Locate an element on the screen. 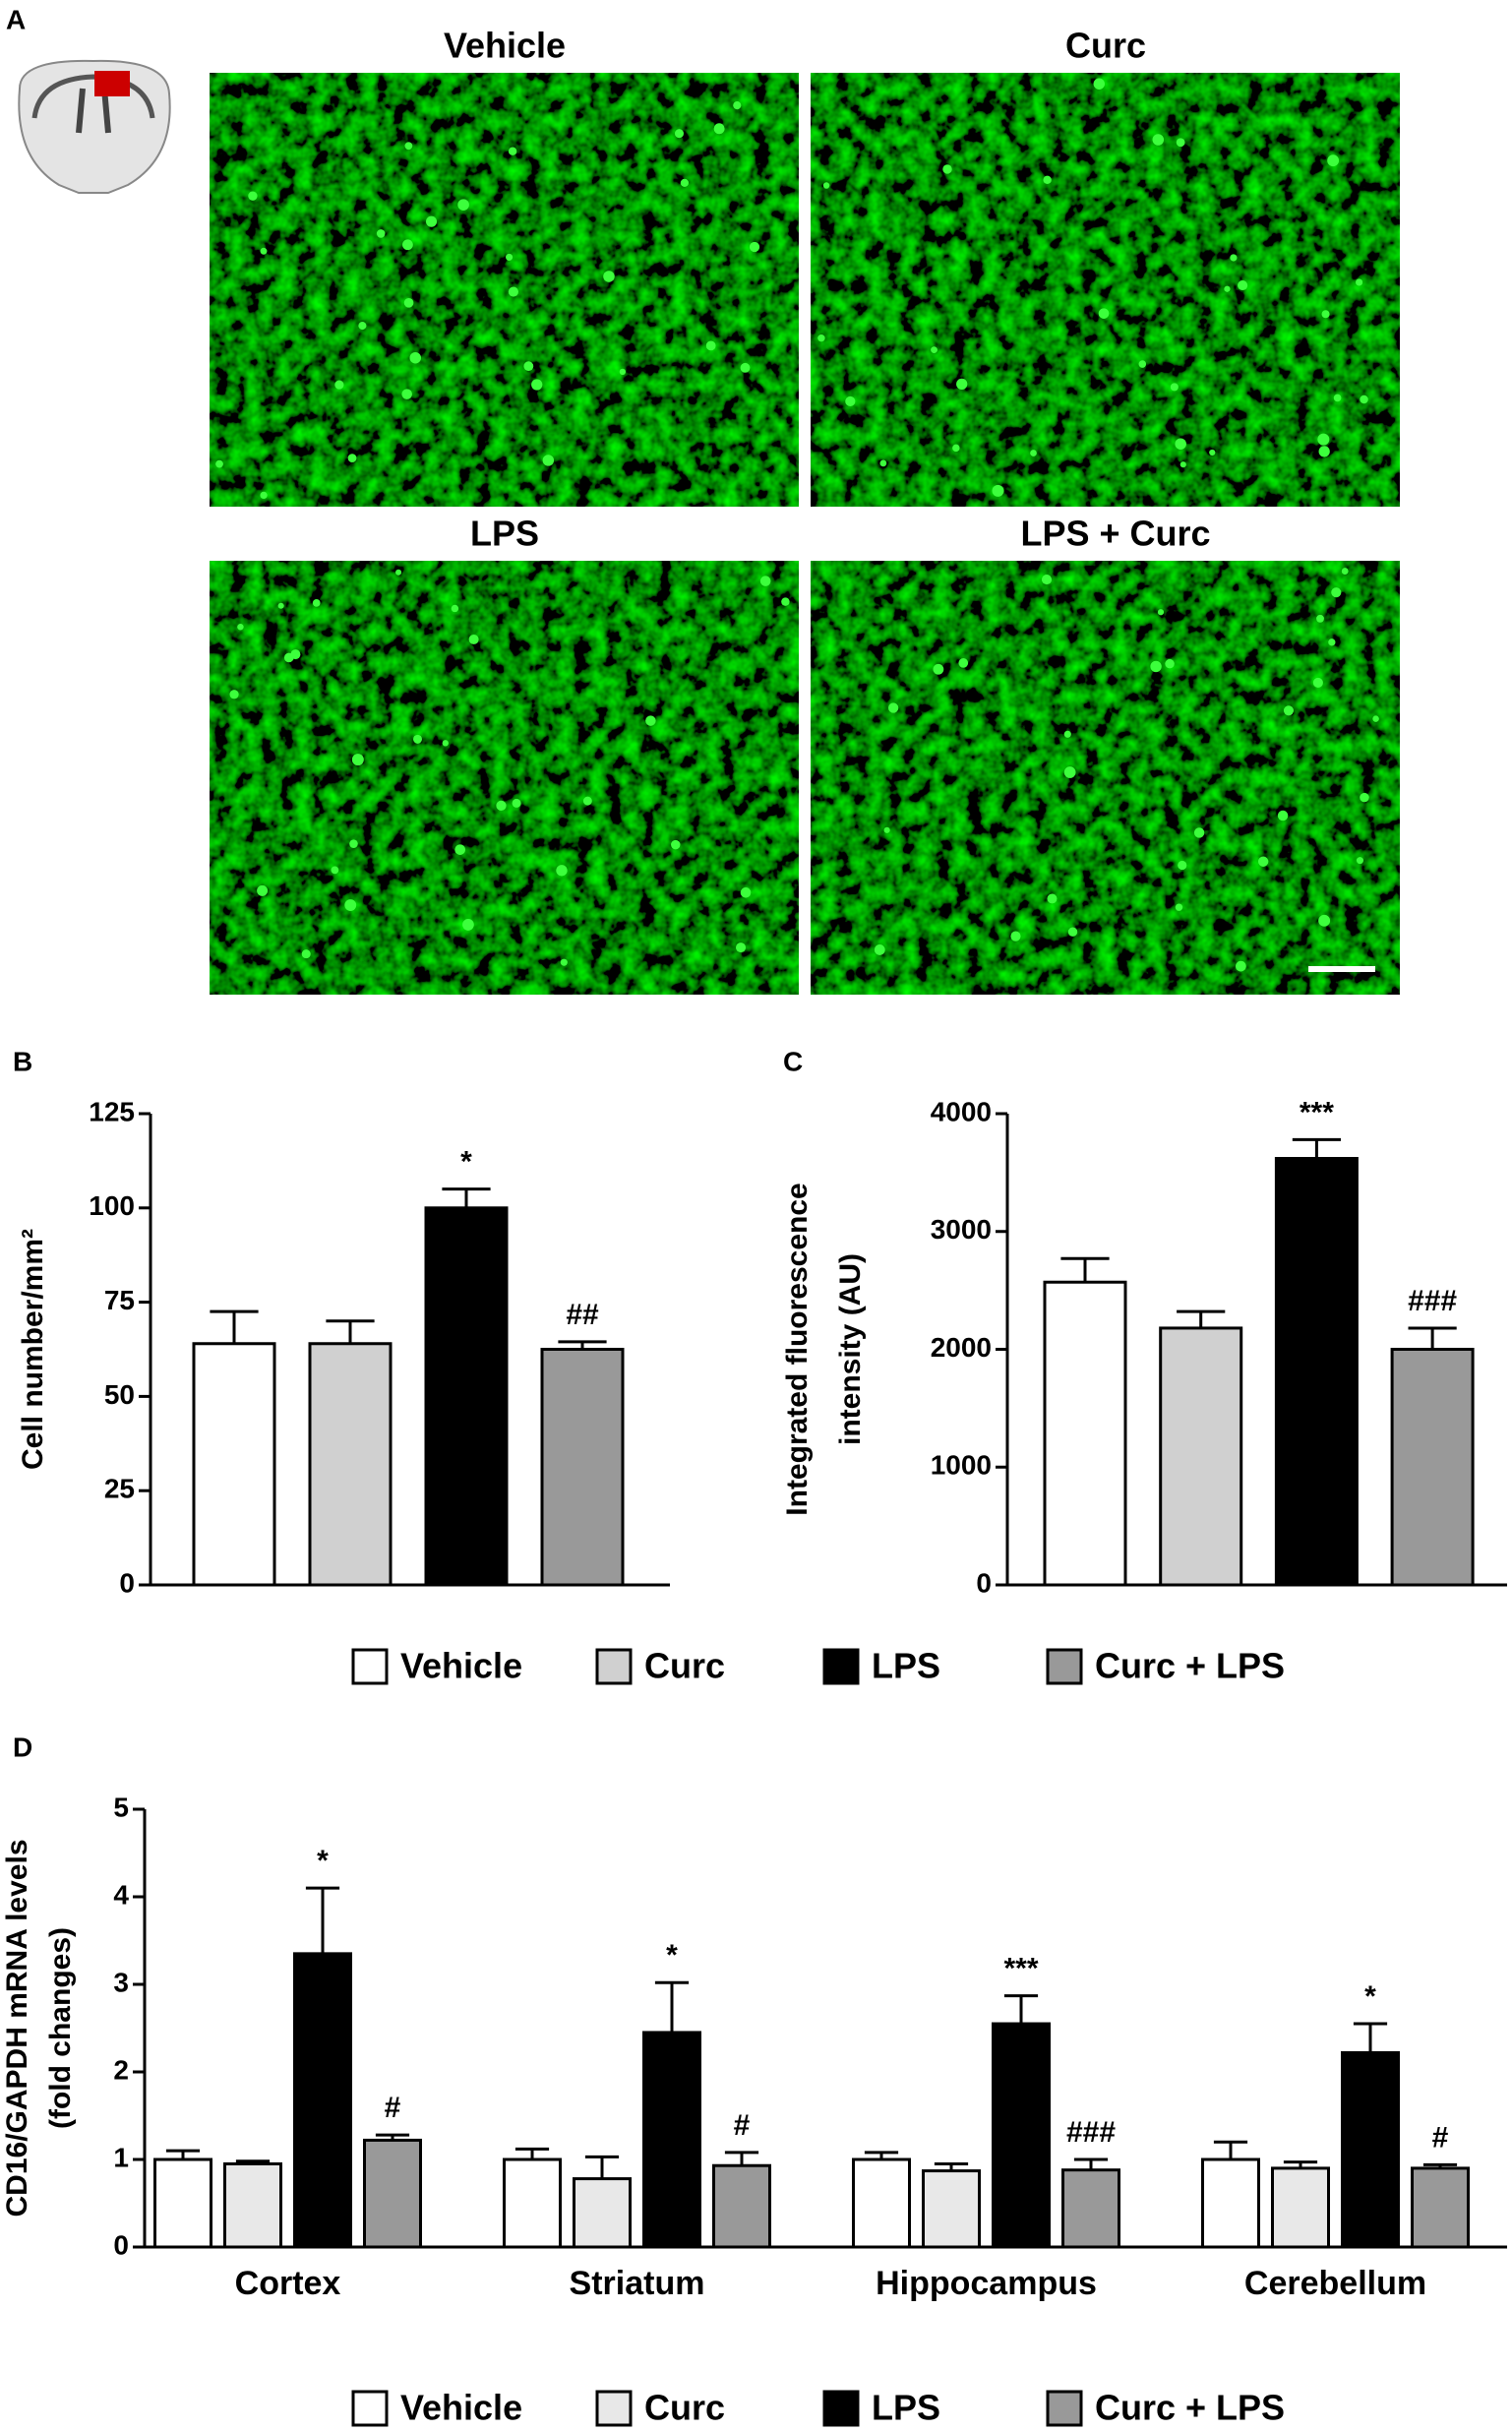  image-title: Curc is located at coordinates (1105, 46).